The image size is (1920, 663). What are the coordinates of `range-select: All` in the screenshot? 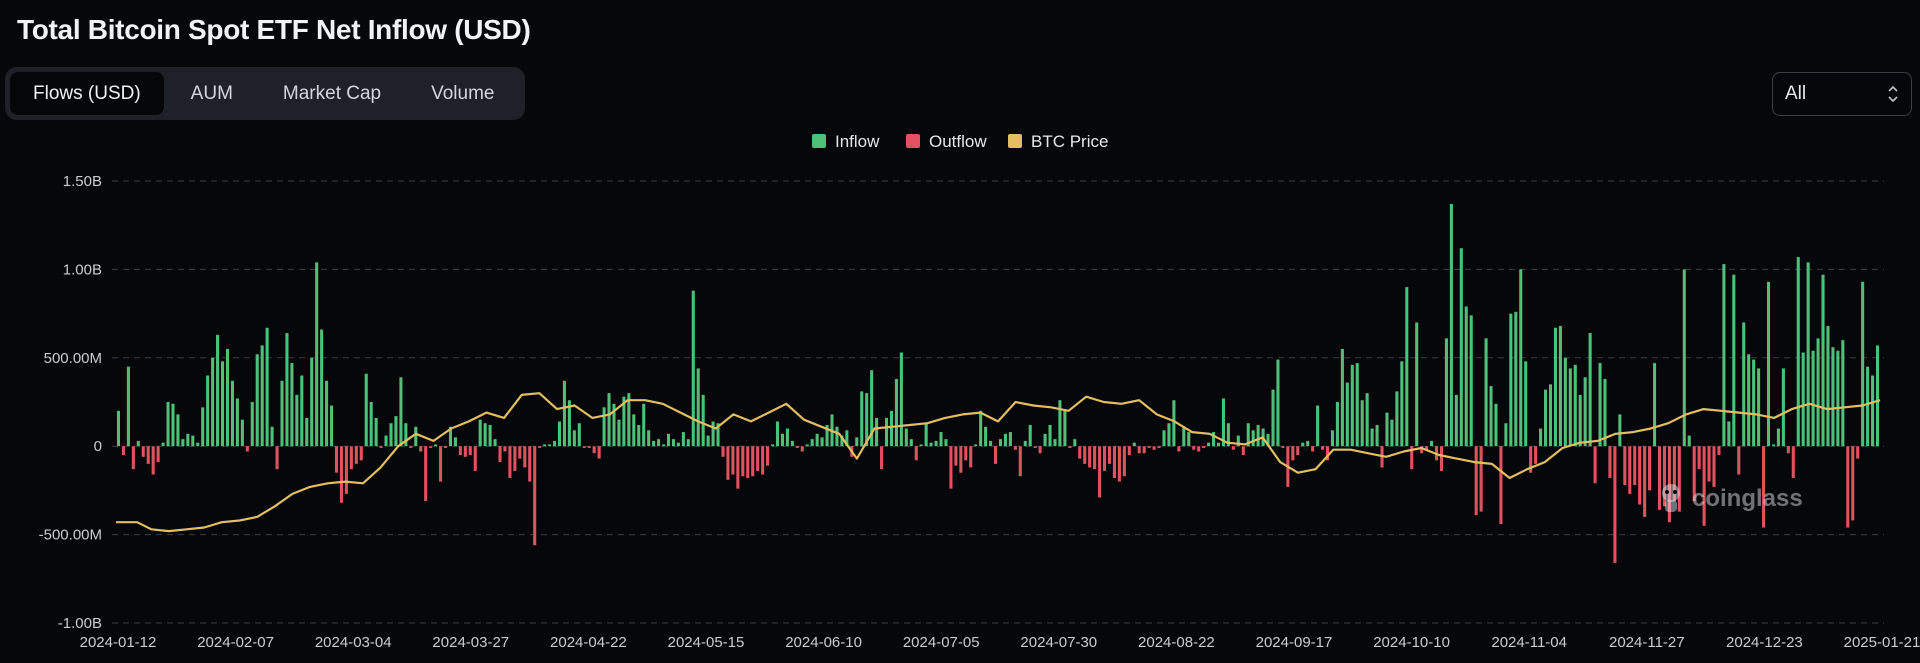 It's located at (1842, 94).